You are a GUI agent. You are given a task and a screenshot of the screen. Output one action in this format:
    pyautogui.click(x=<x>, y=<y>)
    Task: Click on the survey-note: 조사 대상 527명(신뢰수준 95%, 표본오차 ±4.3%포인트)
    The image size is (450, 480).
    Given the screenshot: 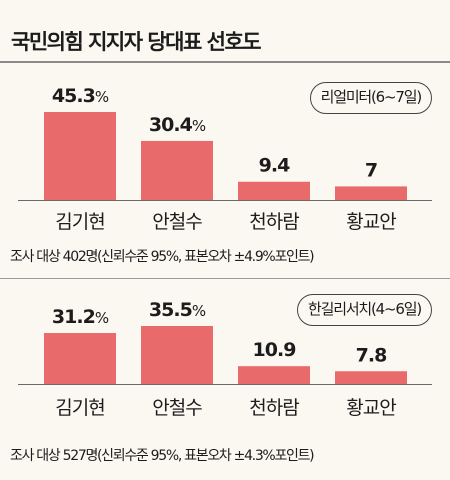 What is the action you would take?
    pyautogui.click(x=162, y=456)
    